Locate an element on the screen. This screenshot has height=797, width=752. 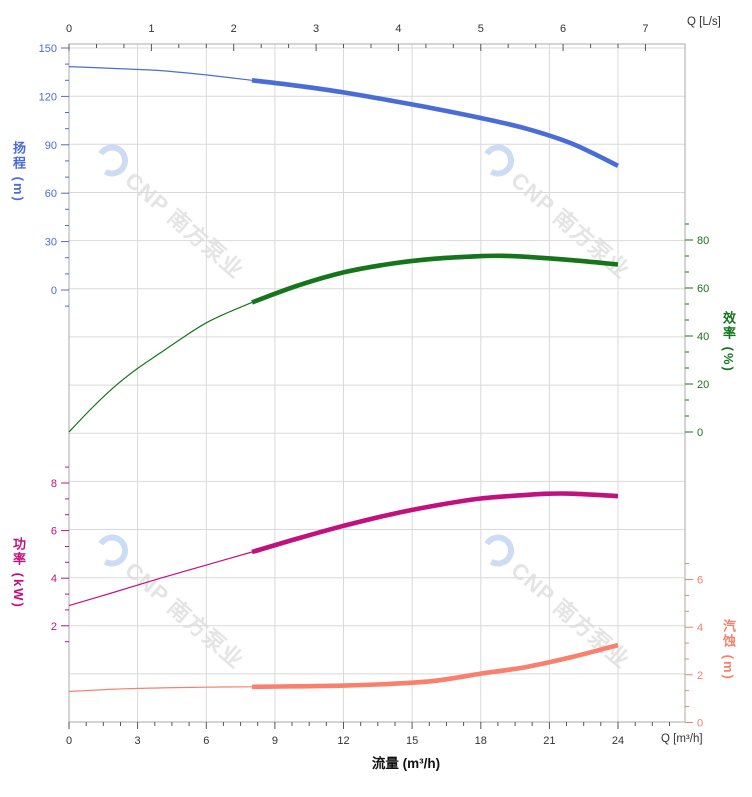
power-curve-thin is located at coordinates (160, 579).